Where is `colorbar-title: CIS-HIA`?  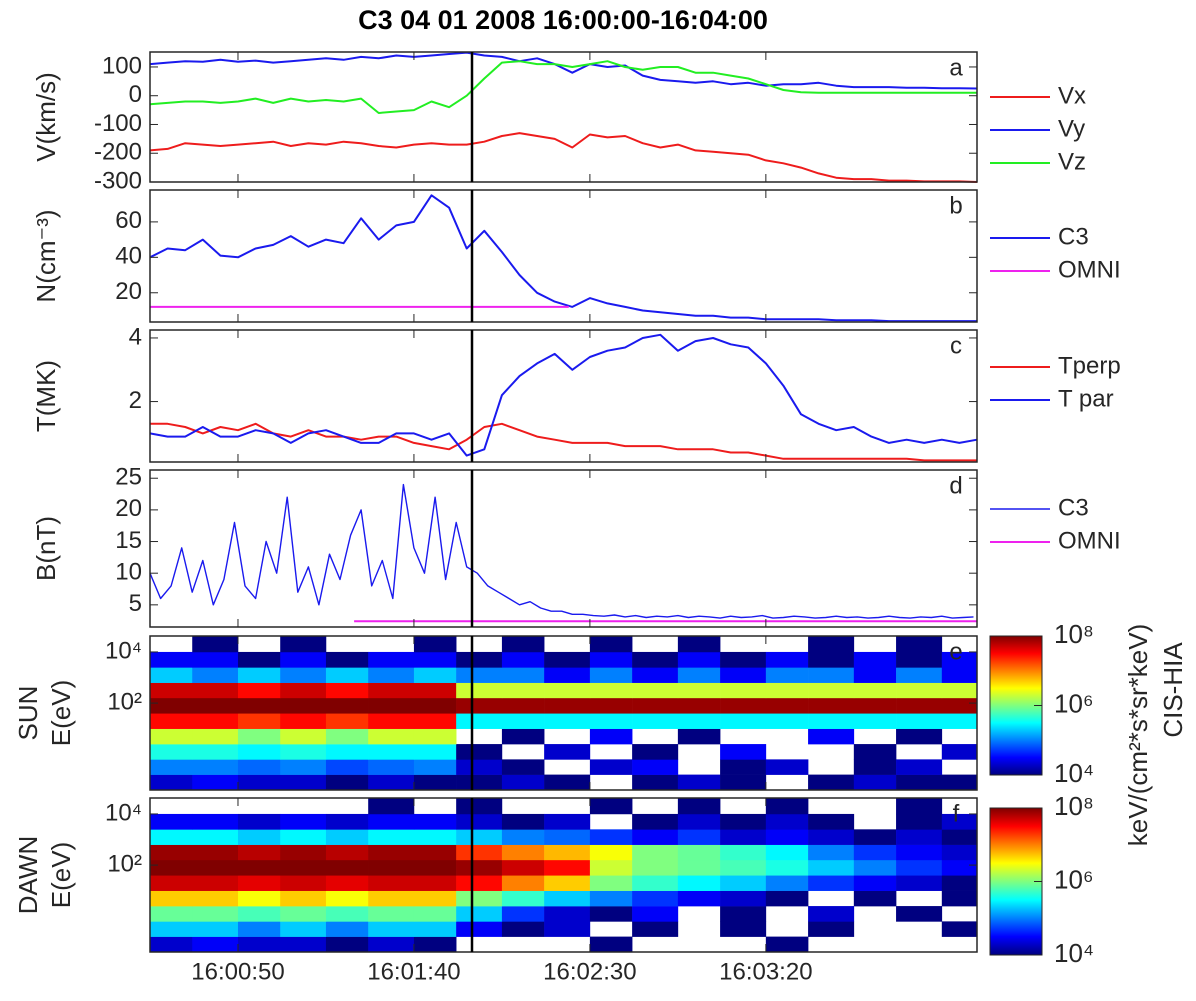 colorbar-title: CIS-HIA is located at coordinates (1173, 690).